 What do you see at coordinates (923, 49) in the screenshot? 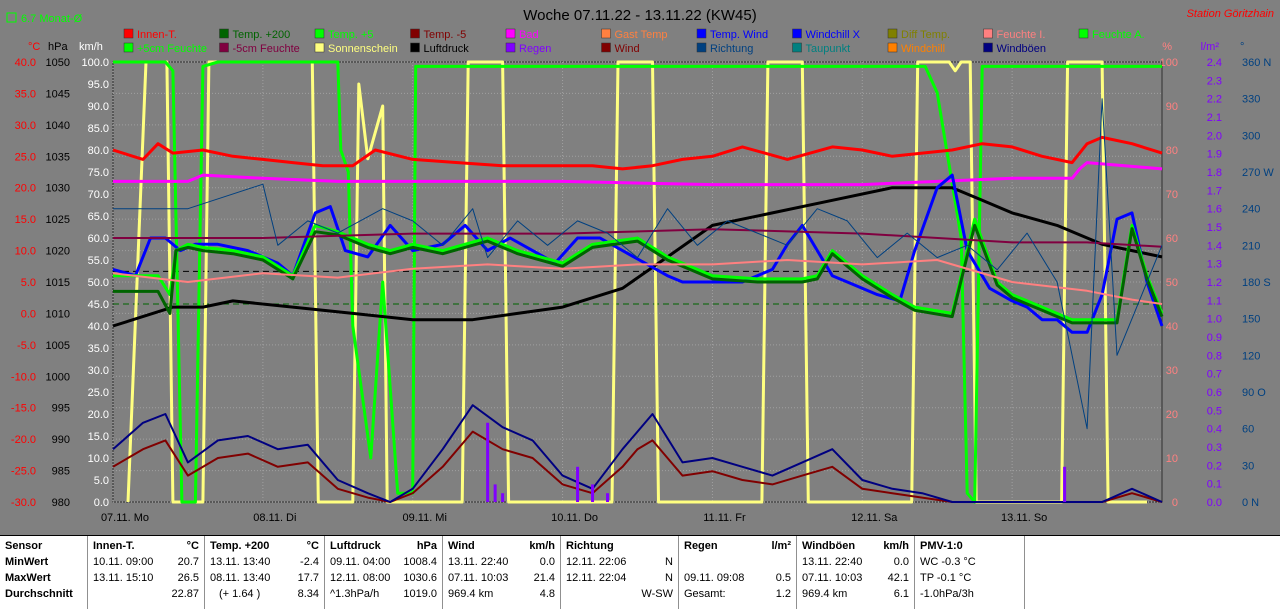
I see `legend-label: Windchill` at bounding box center [923, 49].